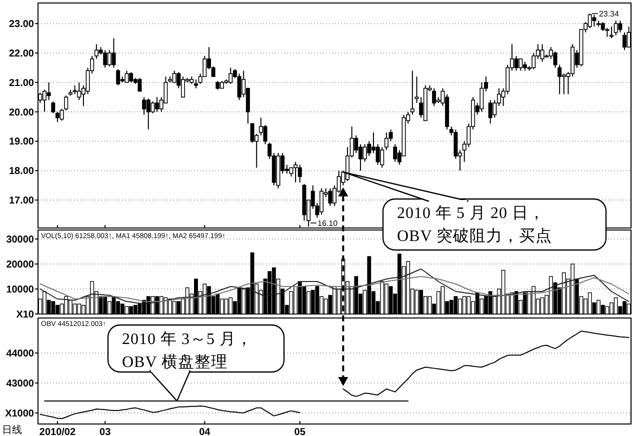 The image size is (632, 436). Describe the element at coordinates (21, 24) in the screenshot. I see `y-tick-label: 23.00` at that location.